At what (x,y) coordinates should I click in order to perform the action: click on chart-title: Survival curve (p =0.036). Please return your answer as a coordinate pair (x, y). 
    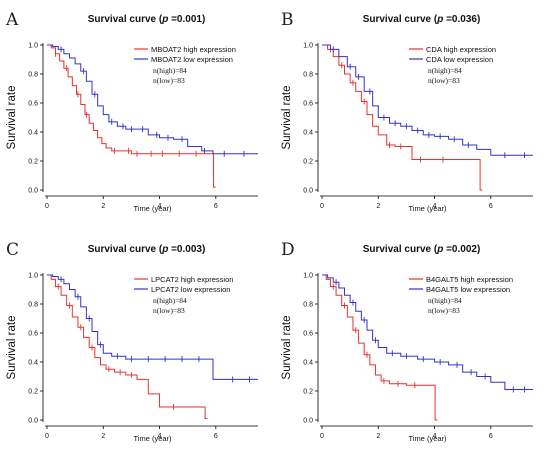
    Looking at the image, I should click on (422, 19).